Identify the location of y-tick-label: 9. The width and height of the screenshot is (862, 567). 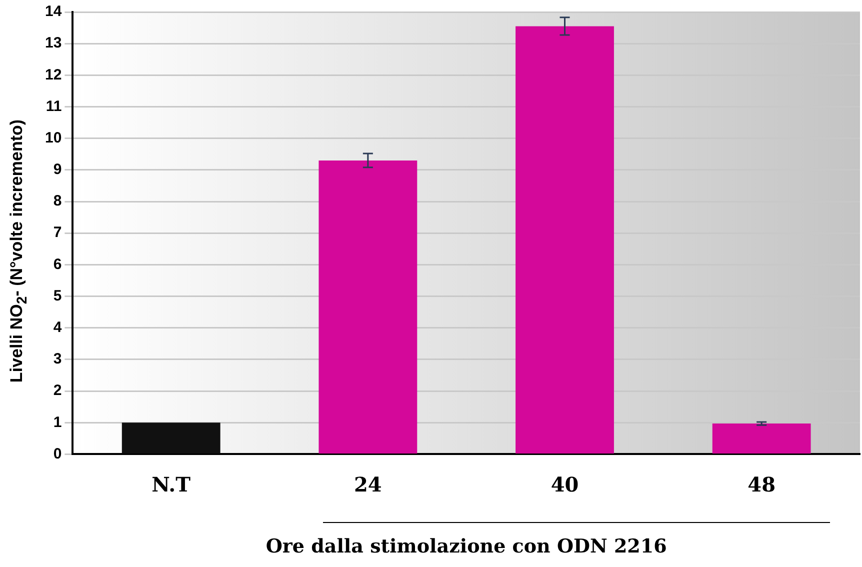
(57, 169).